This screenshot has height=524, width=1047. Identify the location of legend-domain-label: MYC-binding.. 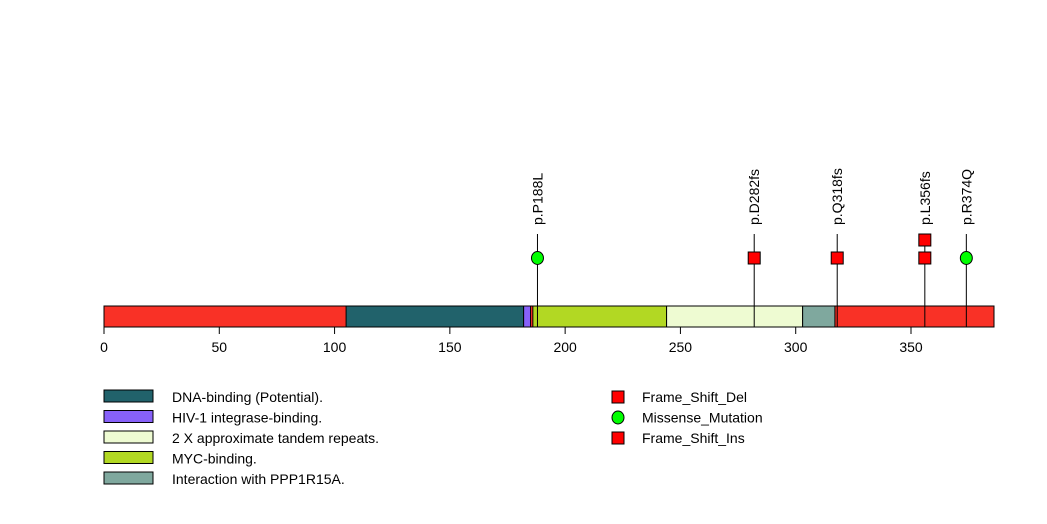
(214, 459).